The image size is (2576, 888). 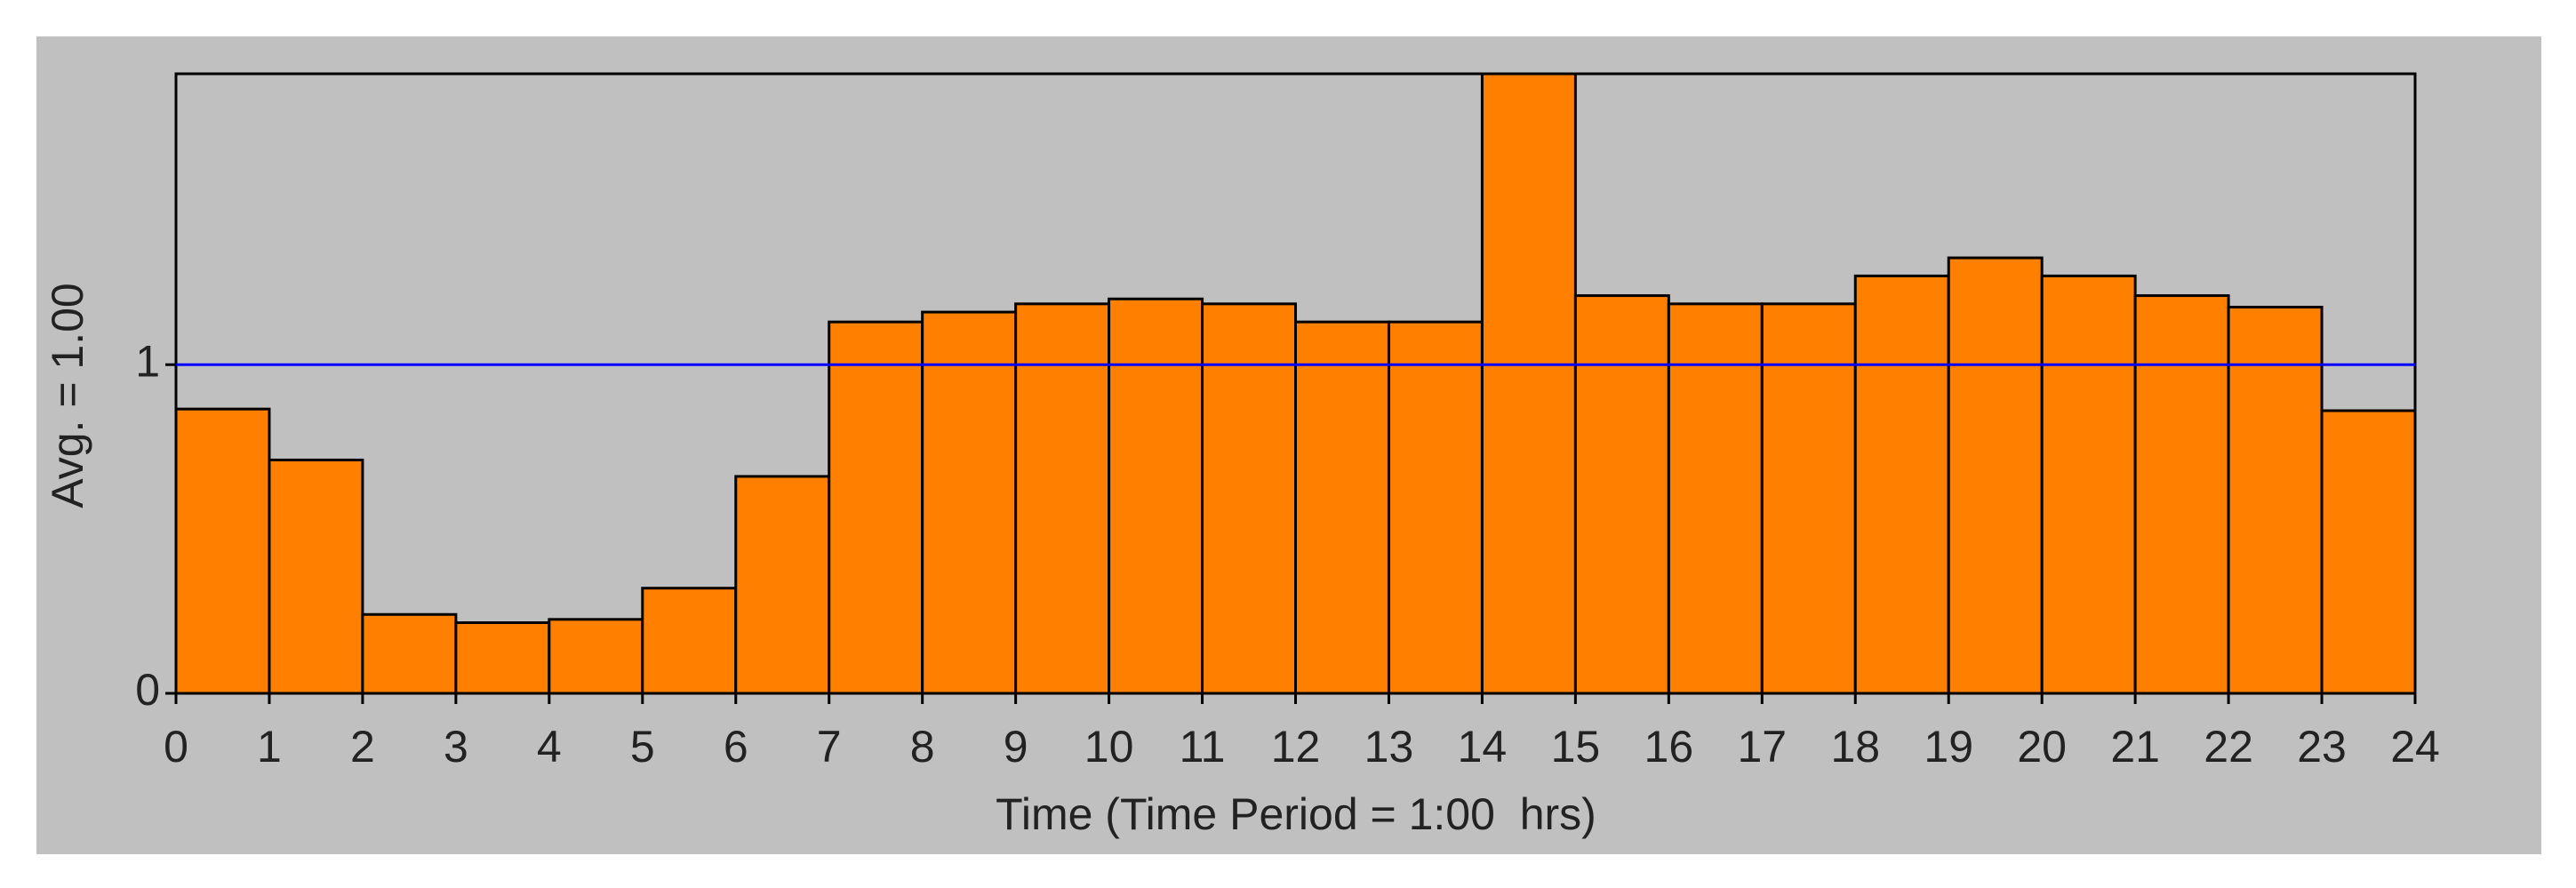 I want to click on x-tick-label: 15, so click(x=1576, y=747).